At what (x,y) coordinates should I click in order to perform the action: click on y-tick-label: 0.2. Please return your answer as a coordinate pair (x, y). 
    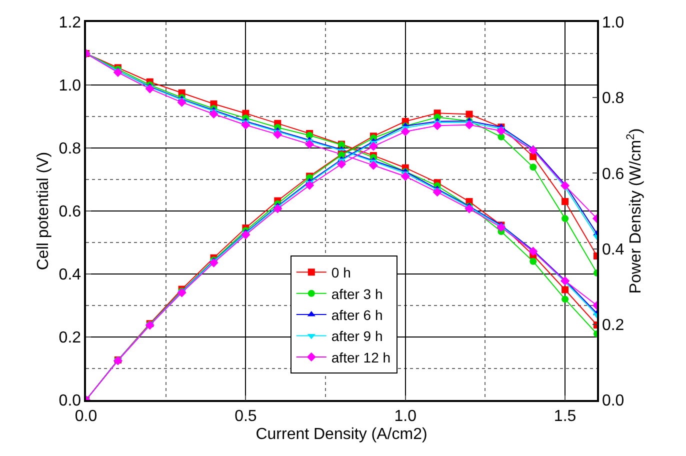
    Looking at the image, I should click on (70, 338).